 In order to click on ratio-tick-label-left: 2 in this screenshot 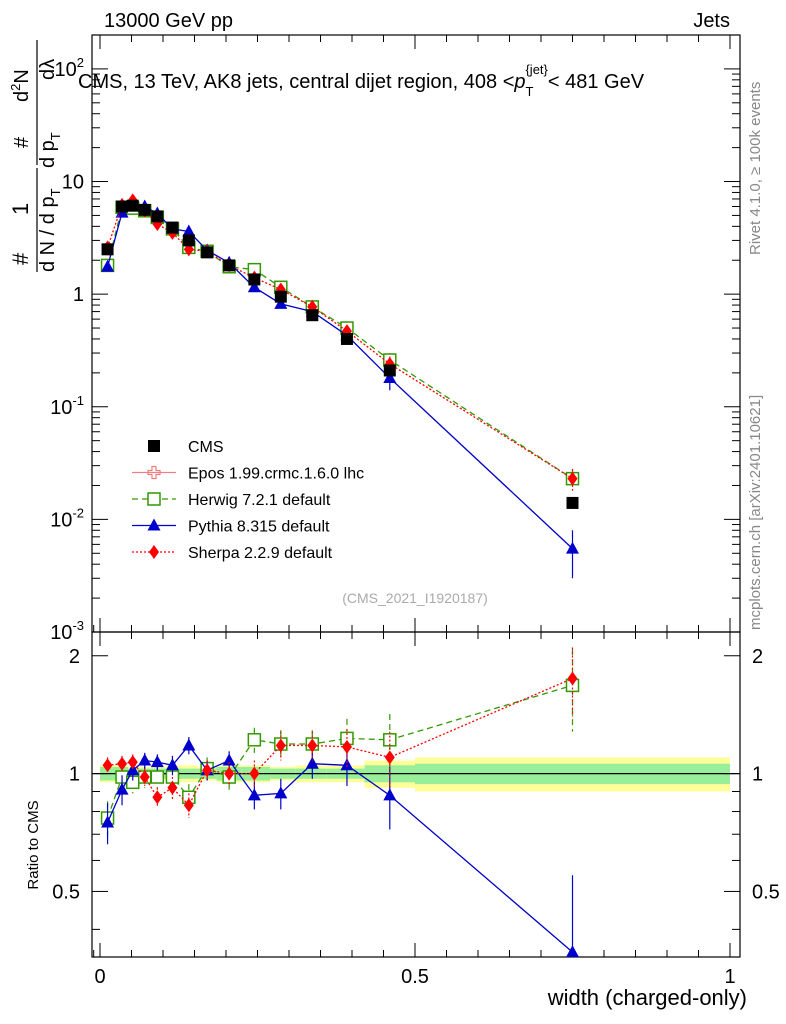, I will do `click(74, 657)`.